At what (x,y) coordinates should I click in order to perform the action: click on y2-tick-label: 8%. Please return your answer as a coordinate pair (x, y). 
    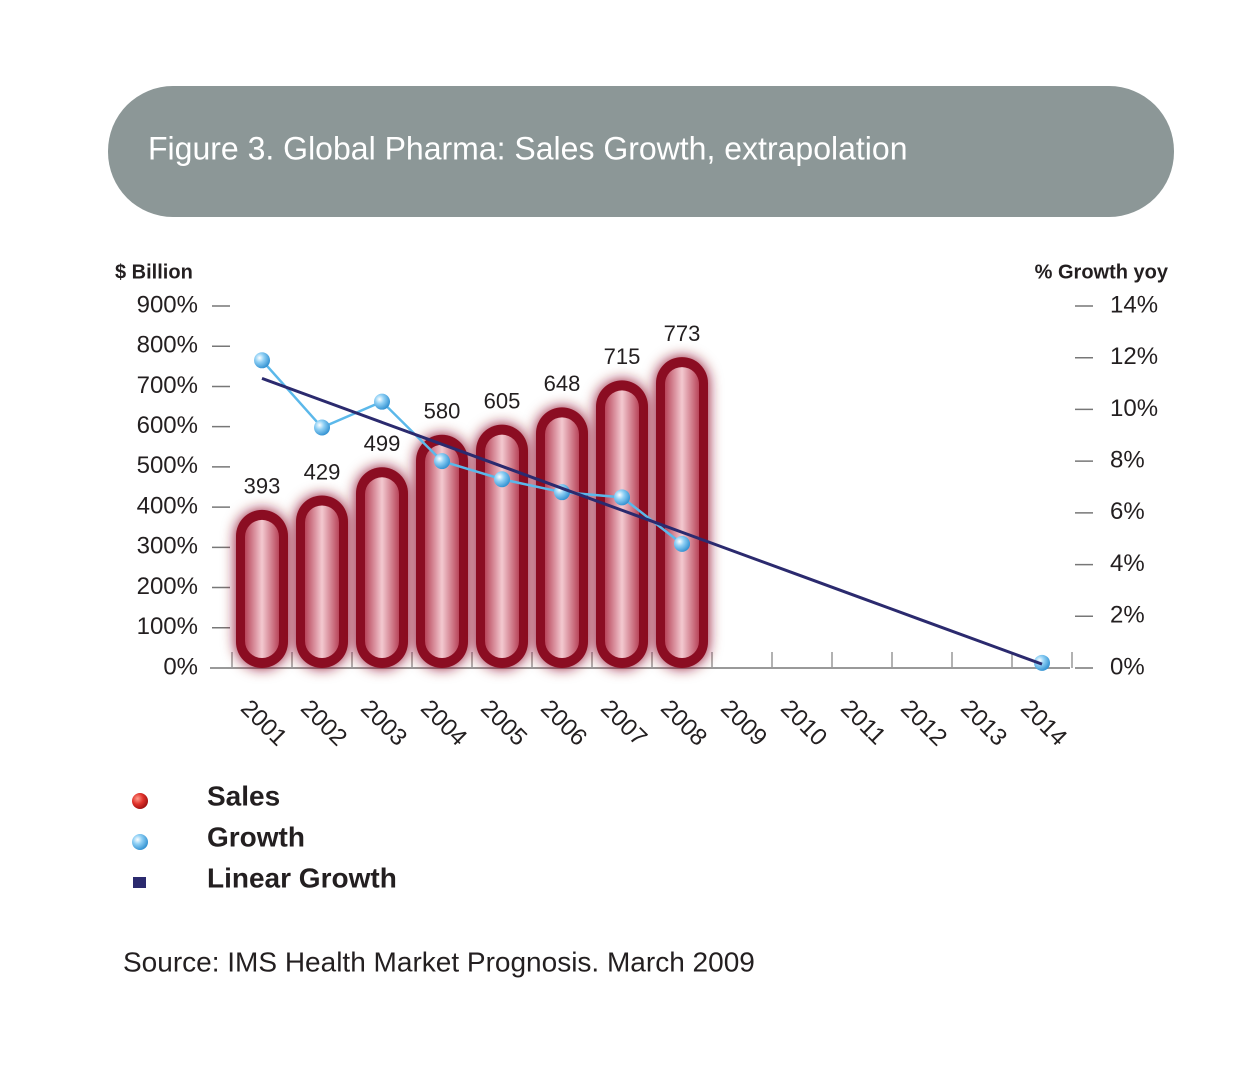
    Looking at the image, I should click on (1127, 459).